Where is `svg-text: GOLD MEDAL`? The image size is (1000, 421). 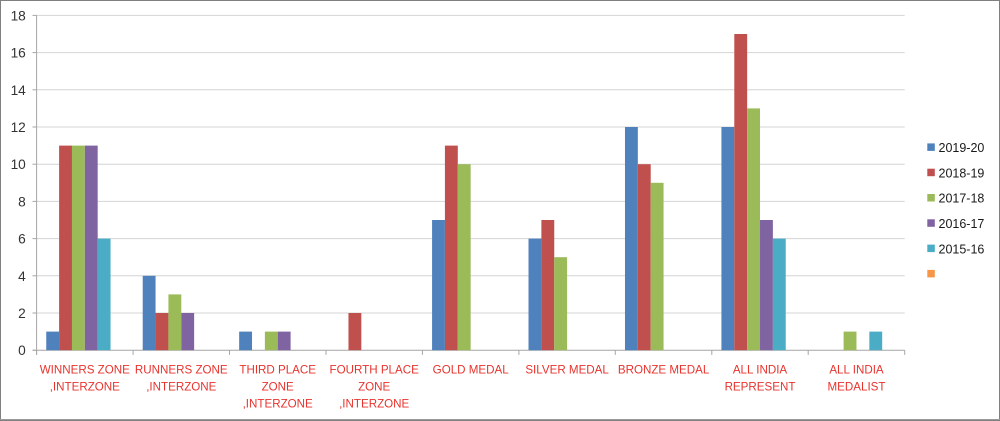 svg-text: GOLD MEDAL is located at coordinates (471, 370).